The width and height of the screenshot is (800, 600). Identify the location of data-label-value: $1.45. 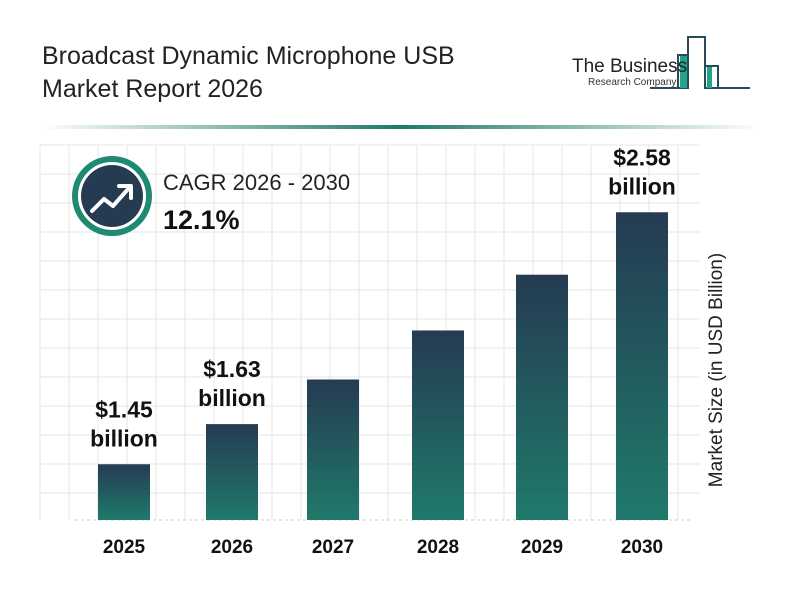
(124, 409).